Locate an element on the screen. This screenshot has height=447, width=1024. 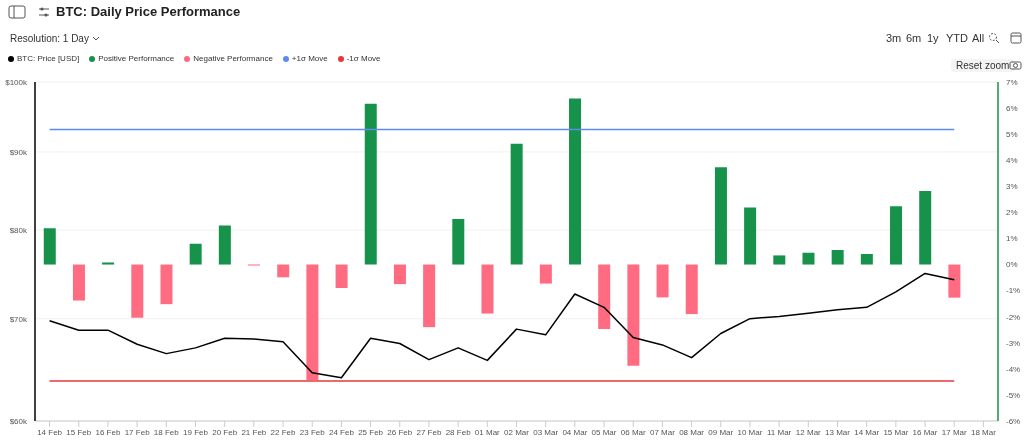
x-tick-label: 18 Feb is located at coordinates (166, 432).